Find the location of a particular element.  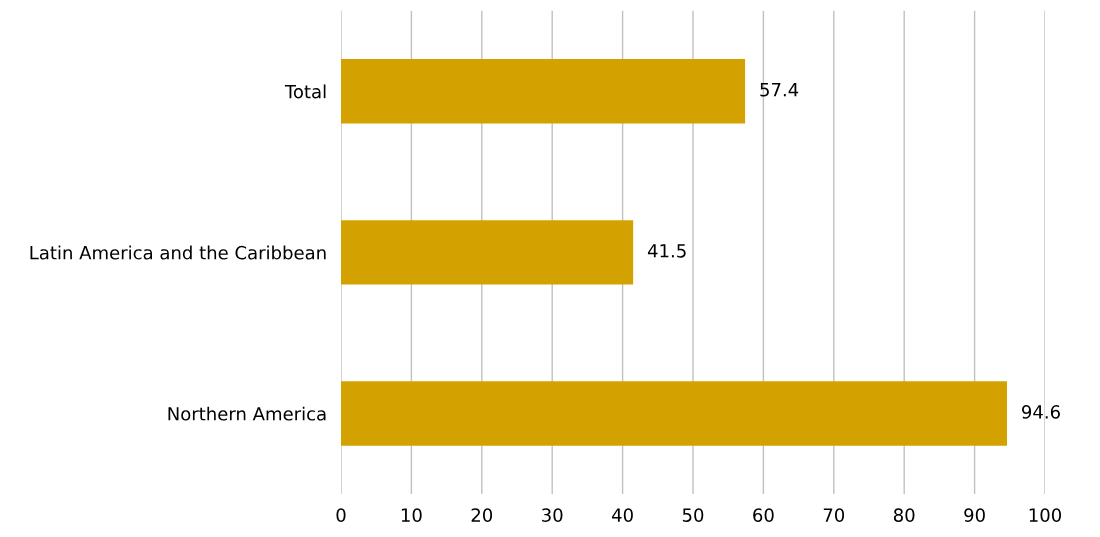

x-tick-label: 100 is located at coordinates (1045, 515).